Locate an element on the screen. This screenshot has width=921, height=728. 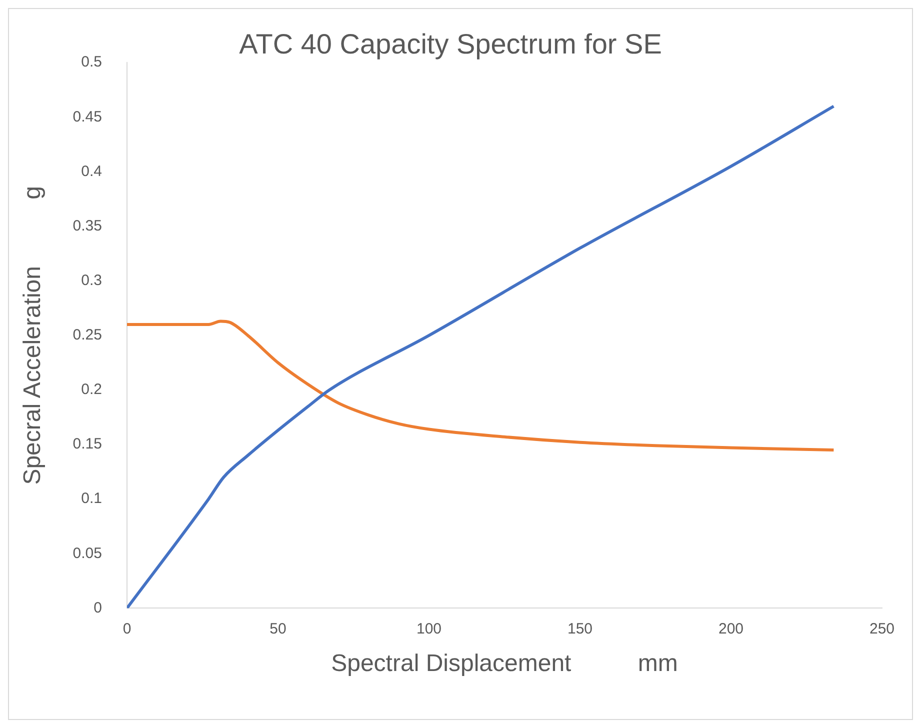
x-tick-label: 150 is located at coordinates (580, 629).